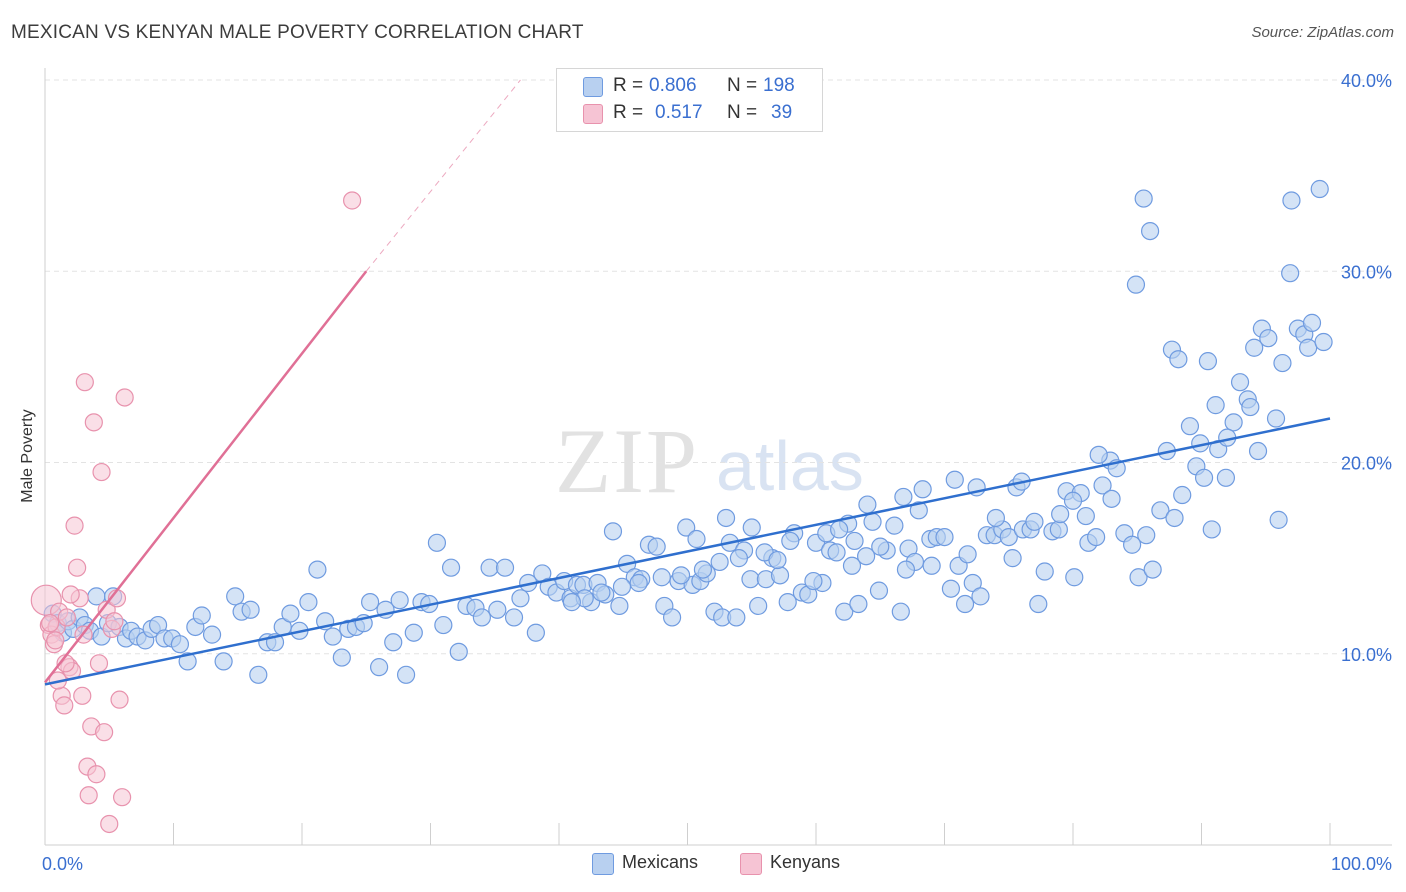 The image size is (1406, 892). What do you see at coordinates (1366, 272) in the screenshot?
I see `y-tick-label: 30.0%` at bounding box center [1366, 272].